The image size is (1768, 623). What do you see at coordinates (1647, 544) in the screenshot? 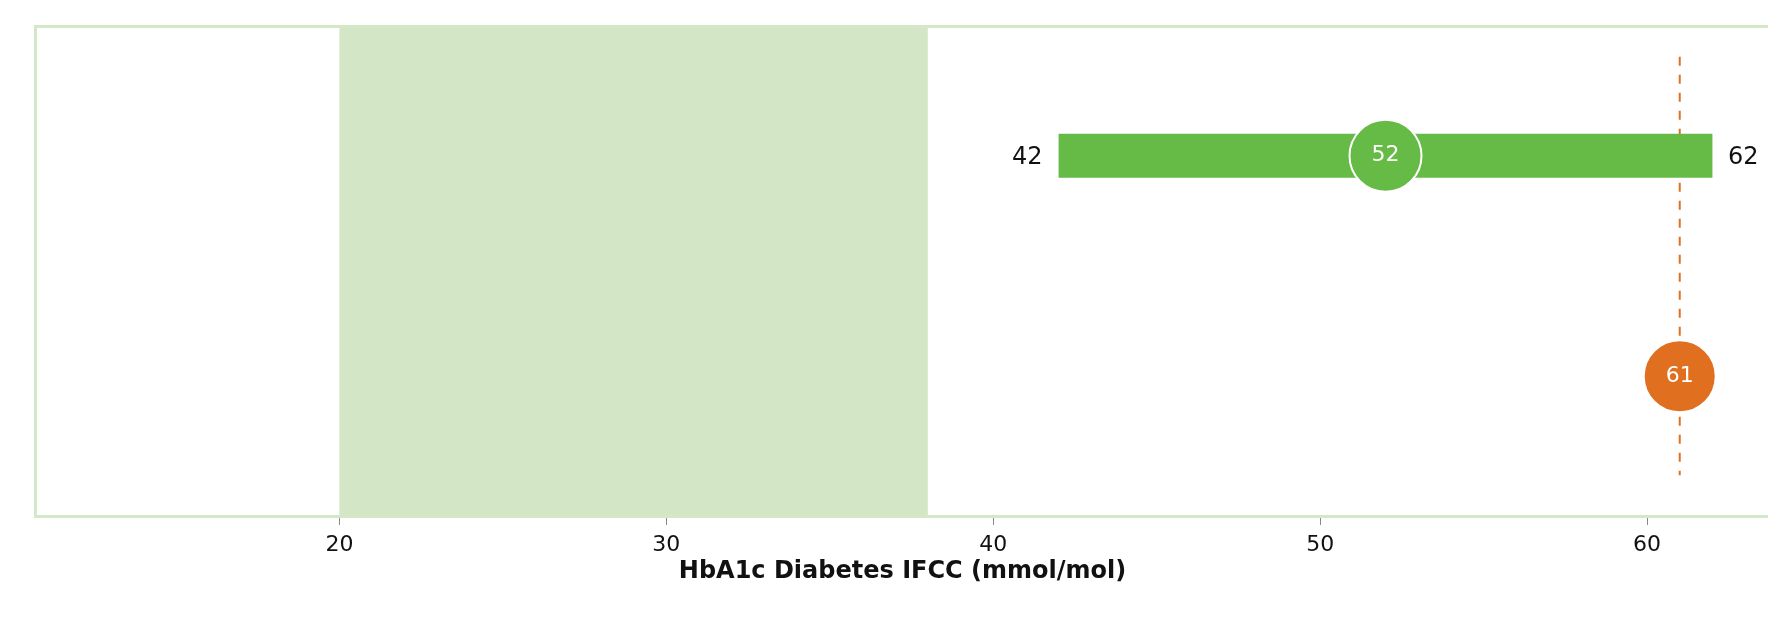
I see `x-tick-label: 60` at bounding box center [1647, 544].